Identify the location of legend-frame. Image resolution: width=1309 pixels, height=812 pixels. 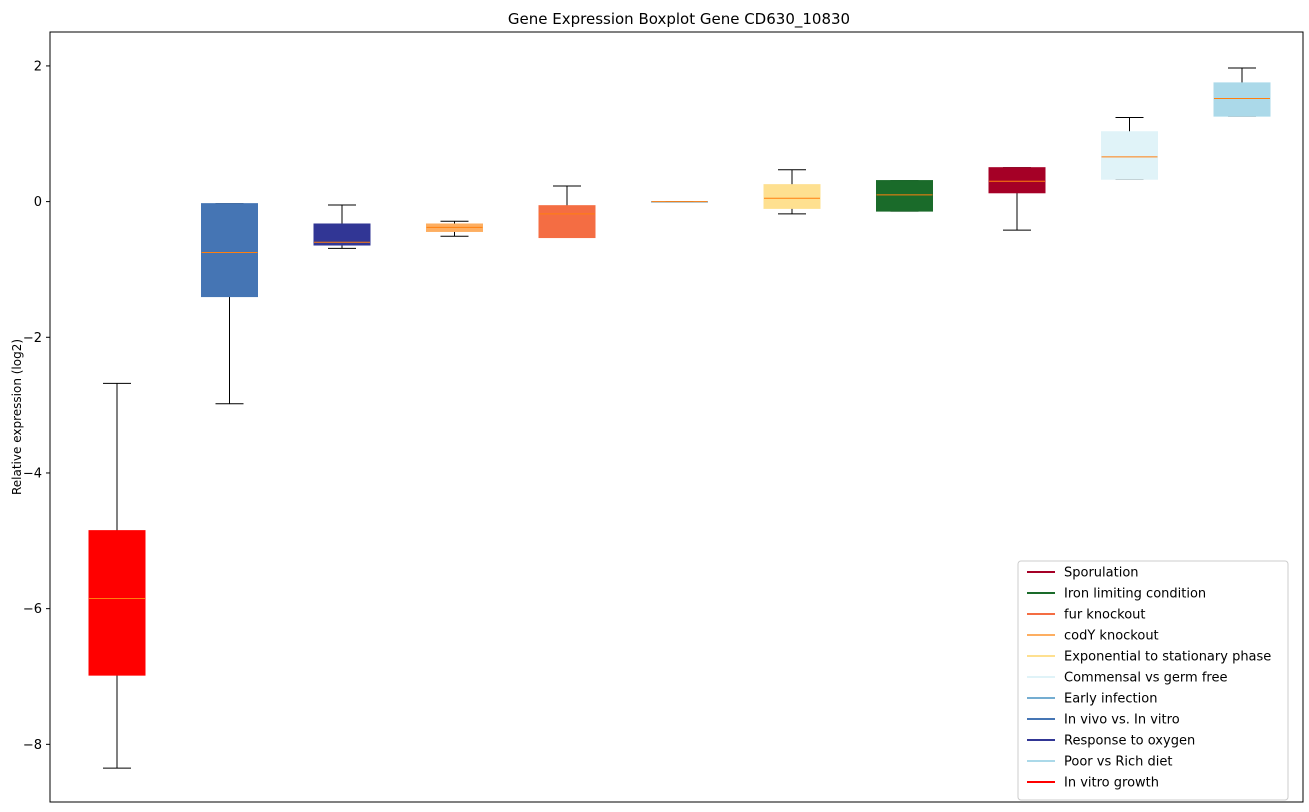
(1153, 680).